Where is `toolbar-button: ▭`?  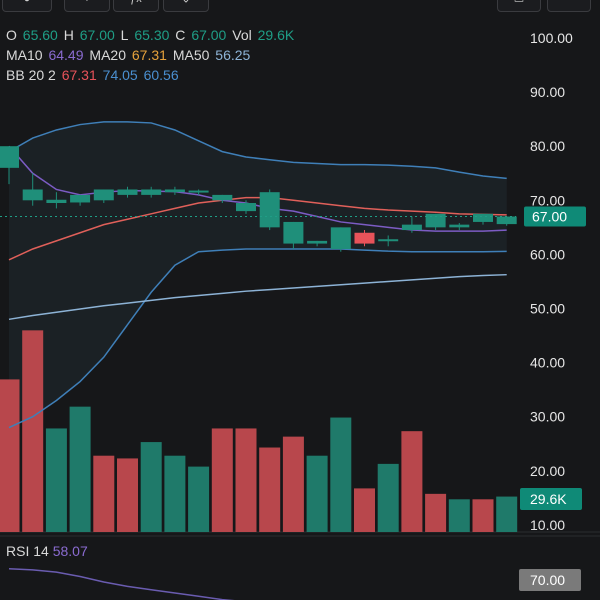 toolbar-button: ▭ is located at coordinates (519, 6).